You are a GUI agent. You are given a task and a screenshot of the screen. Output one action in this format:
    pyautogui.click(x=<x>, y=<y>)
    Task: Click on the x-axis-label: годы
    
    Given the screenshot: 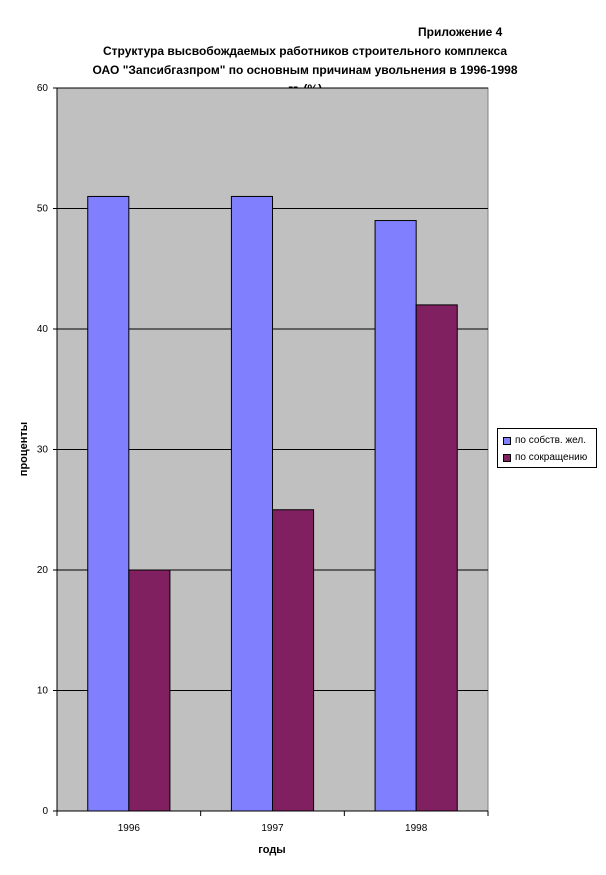 What is the action you would take?
    pyautogui.click(x=272, y=850)
    